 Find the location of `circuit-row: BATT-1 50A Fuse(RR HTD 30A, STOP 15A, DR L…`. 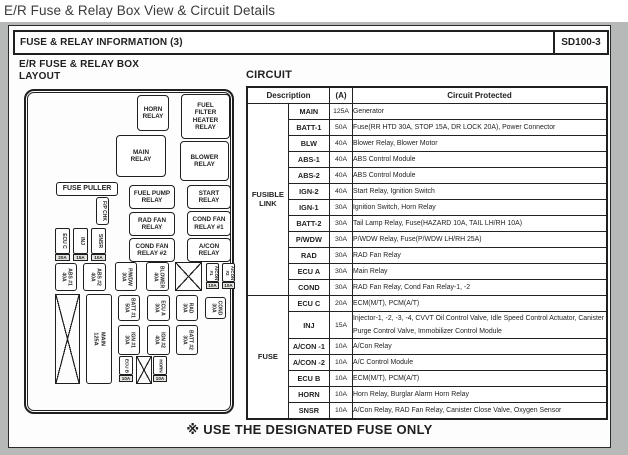

circuit-row: BATT-1 50A Fuse(RR HTD 30A, STOP 15A, DR L… is located at coordinates (427, 127).